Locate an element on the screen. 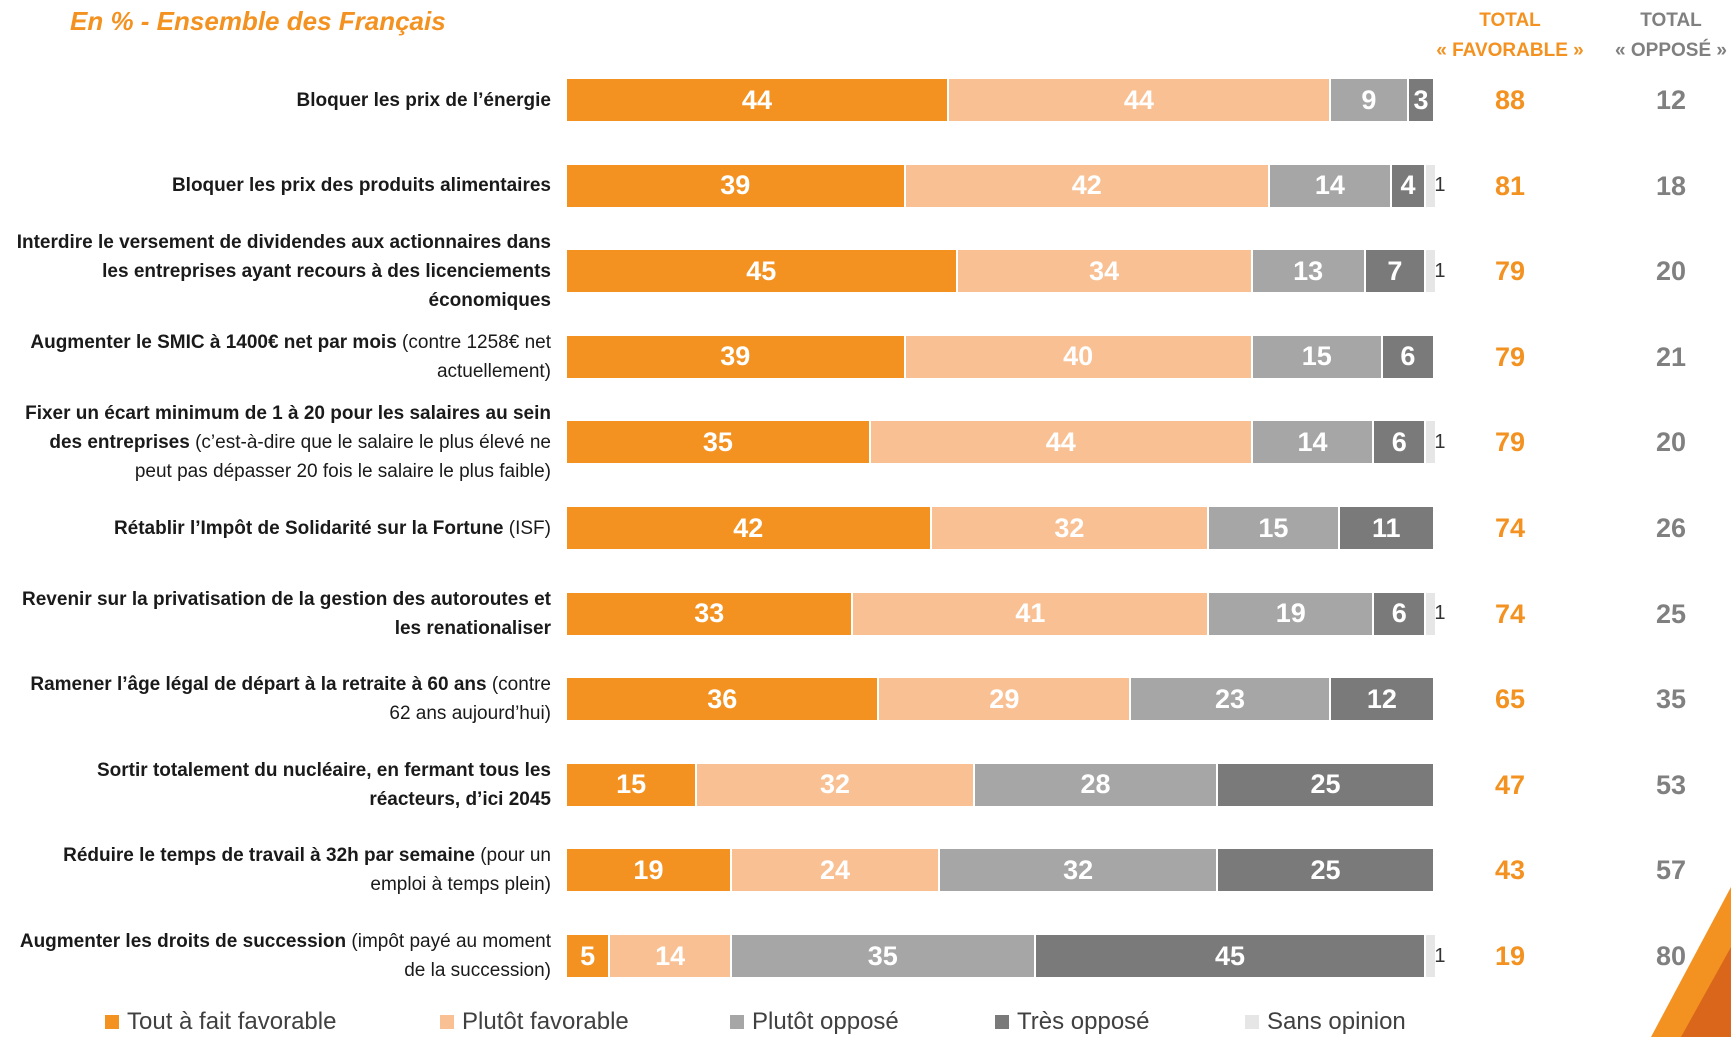  column-header-favorable-line2: « FAVORABLE » is located at coordinates (1510, 50).